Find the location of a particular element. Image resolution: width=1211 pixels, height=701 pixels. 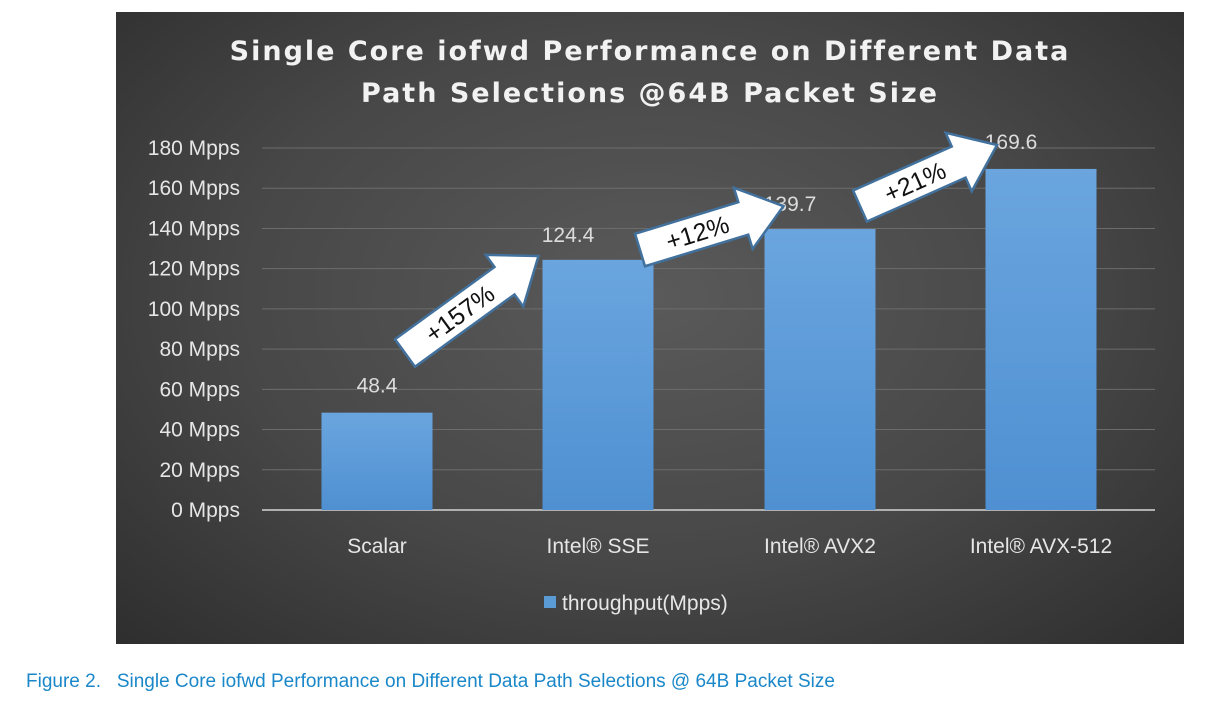

y-tick-label: 140 Mpps is located at coordinates (194, 228).